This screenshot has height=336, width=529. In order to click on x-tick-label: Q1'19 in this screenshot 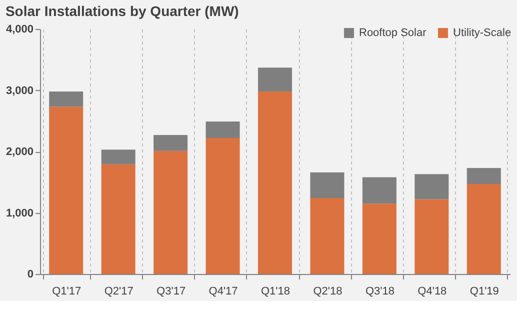, I will do `click(484, 292)`.